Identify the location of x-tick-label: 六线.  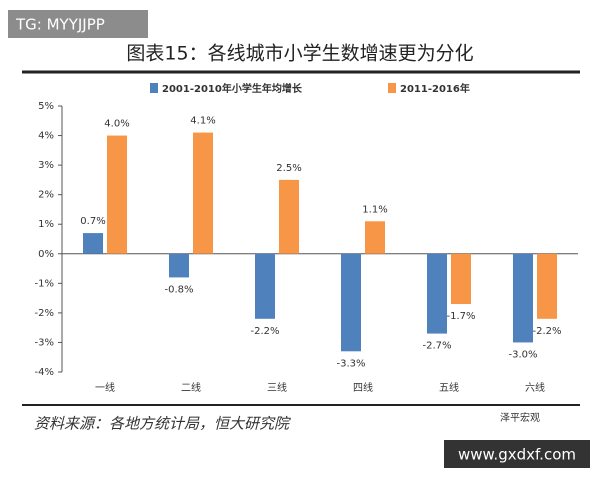
(535, 387).